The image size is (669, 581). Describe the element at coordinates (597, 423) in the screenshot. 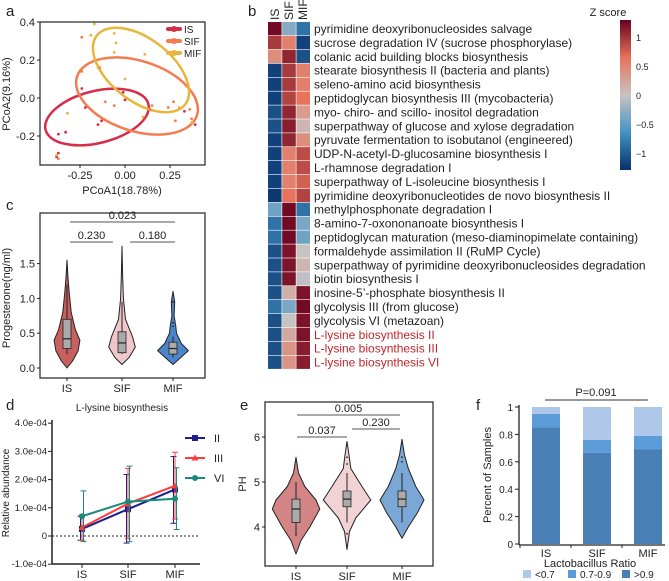

I see `bar-segment-<0.7` at that location.